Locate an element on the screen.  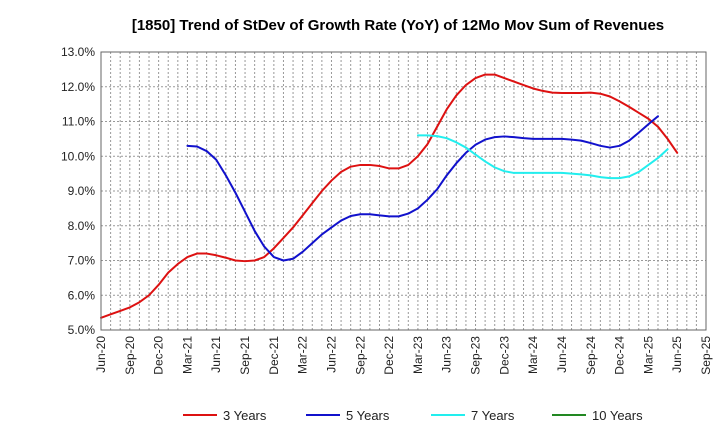
x-tick-label: Jun-21 is located at coordinates (216, 354).